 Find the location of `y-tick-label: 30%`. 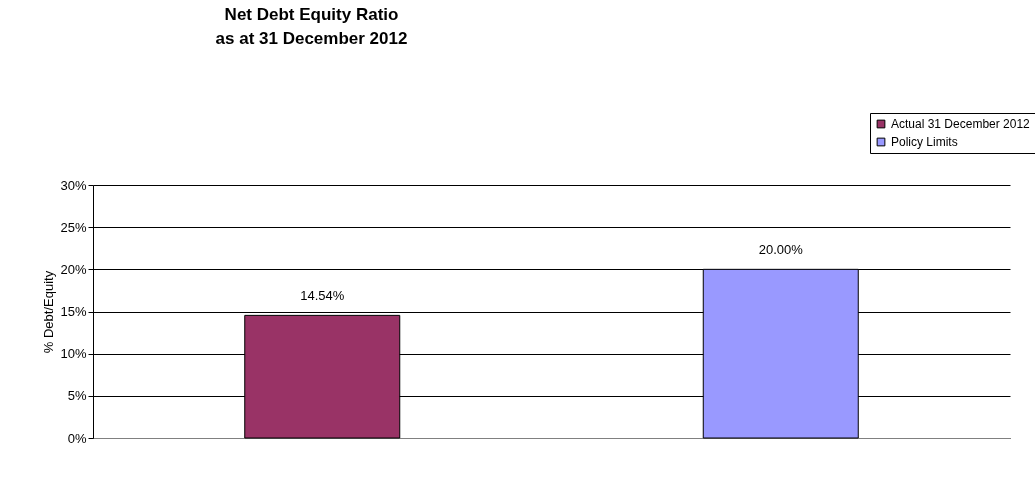

y-tick-label: 30% is located at coordinates (73, 185).